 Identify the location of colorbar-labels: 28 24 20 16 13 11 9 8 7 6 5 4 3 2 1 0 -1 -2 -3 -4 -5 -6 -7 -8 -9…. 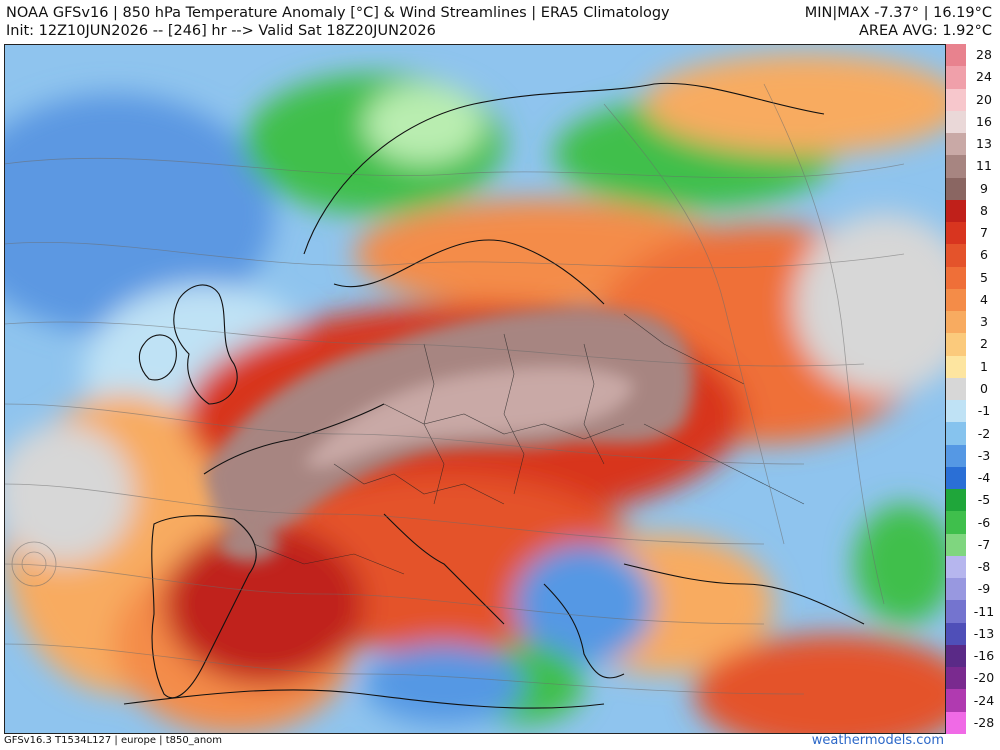
(983, 389).